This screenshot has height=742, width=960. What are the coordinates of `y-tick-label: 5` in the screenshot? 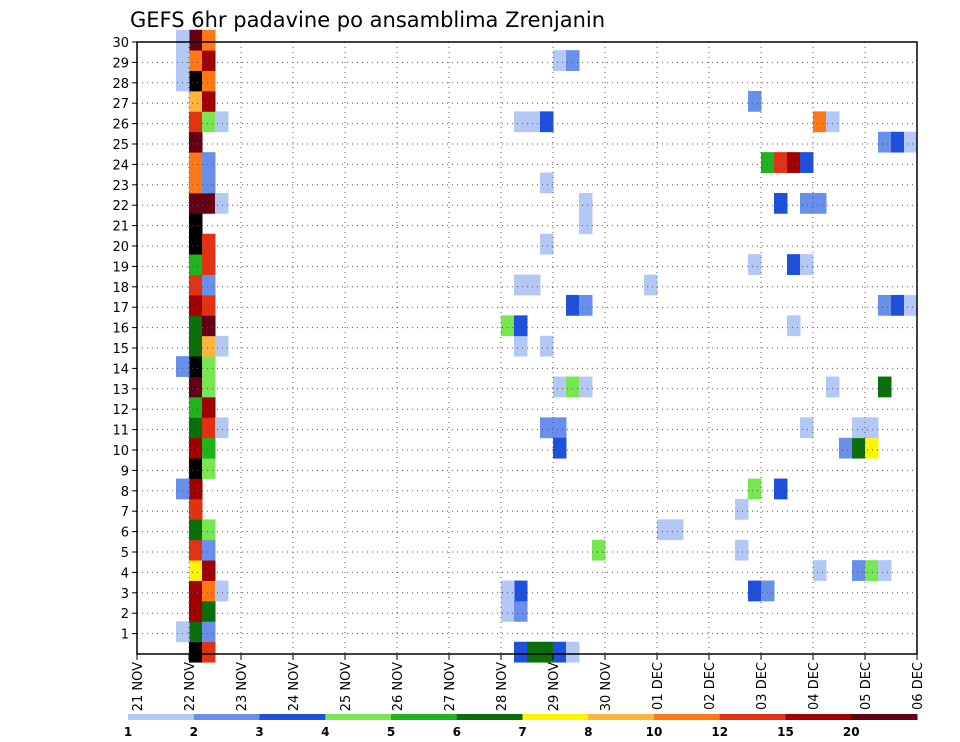 It's located at (125, 553).